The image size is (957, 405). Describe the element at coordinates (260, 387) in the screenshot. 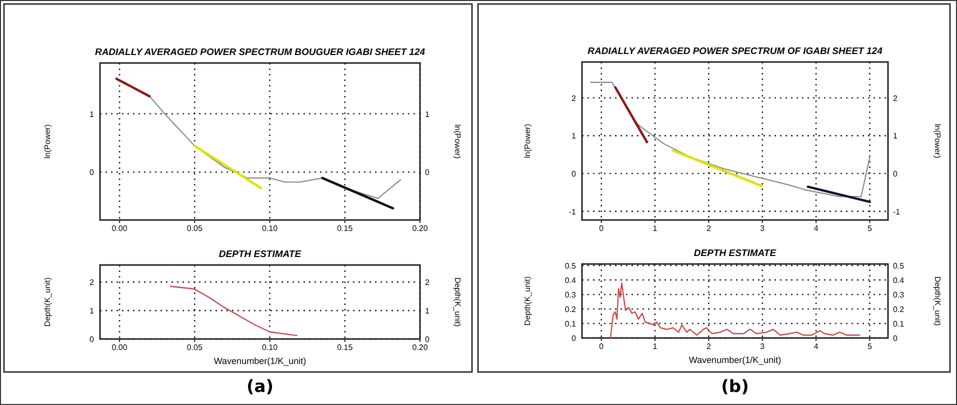

I see `text: (a)` at that location.